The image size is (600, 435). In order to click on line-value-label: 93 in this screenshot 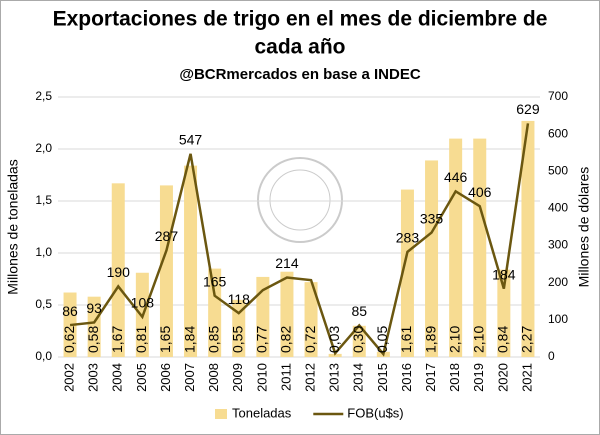, I will do `click(94, 308)`.